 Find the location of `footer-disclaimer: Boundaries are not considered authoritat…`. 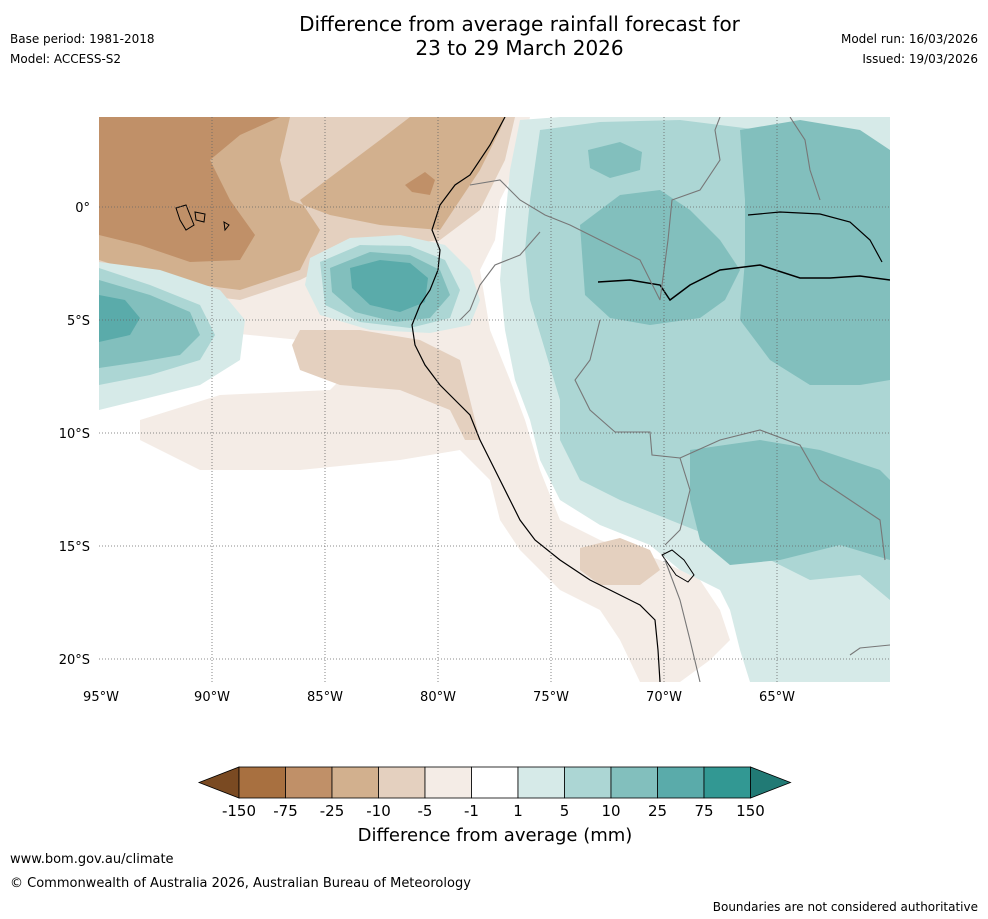

footer-disclaimer: Boundaries are not considered authoritat… is located at coordinates (845, 907).